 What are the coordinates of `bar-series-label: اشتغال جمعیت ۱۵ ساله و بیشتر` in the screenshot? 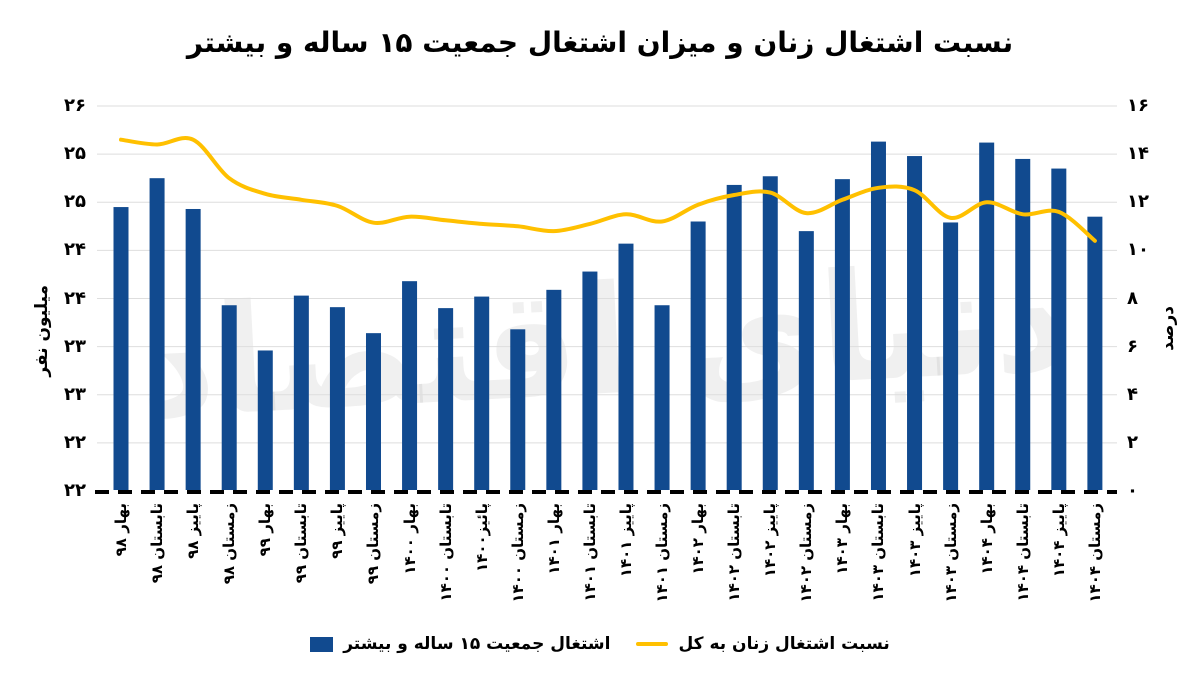 It's located at (477, 644).